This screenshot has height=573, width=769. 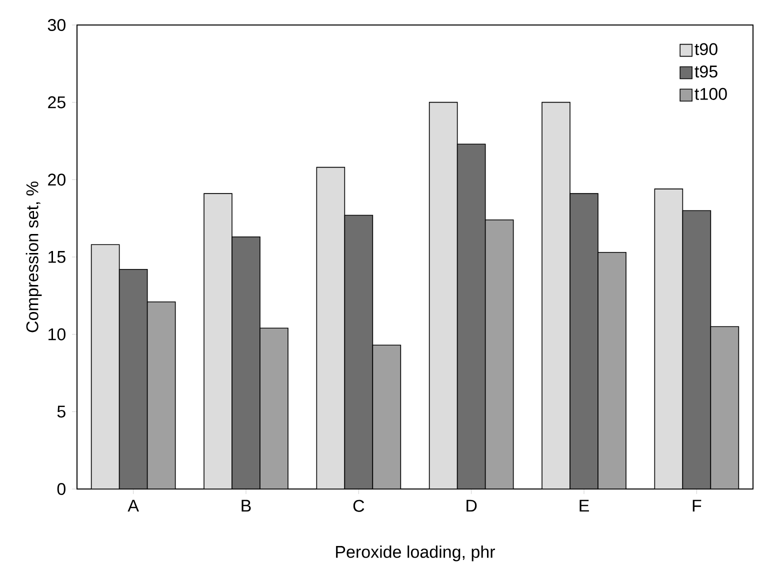 What do you see at coordinates (57, 180) in the screenshot?
I see `y-tick-label: 20` at bounding box center [57, 180].